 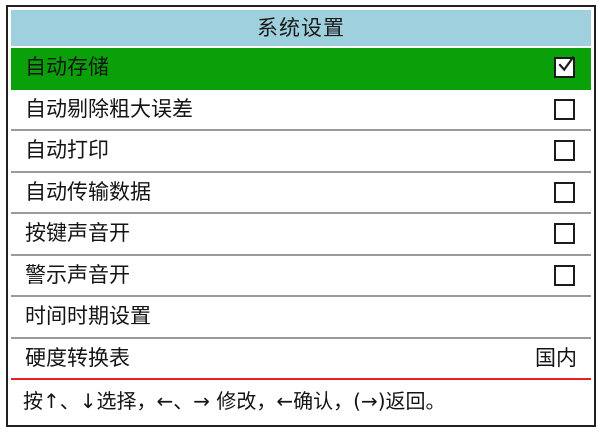 I want to click on page-title: 系统设置, so click(x=301, y=27).